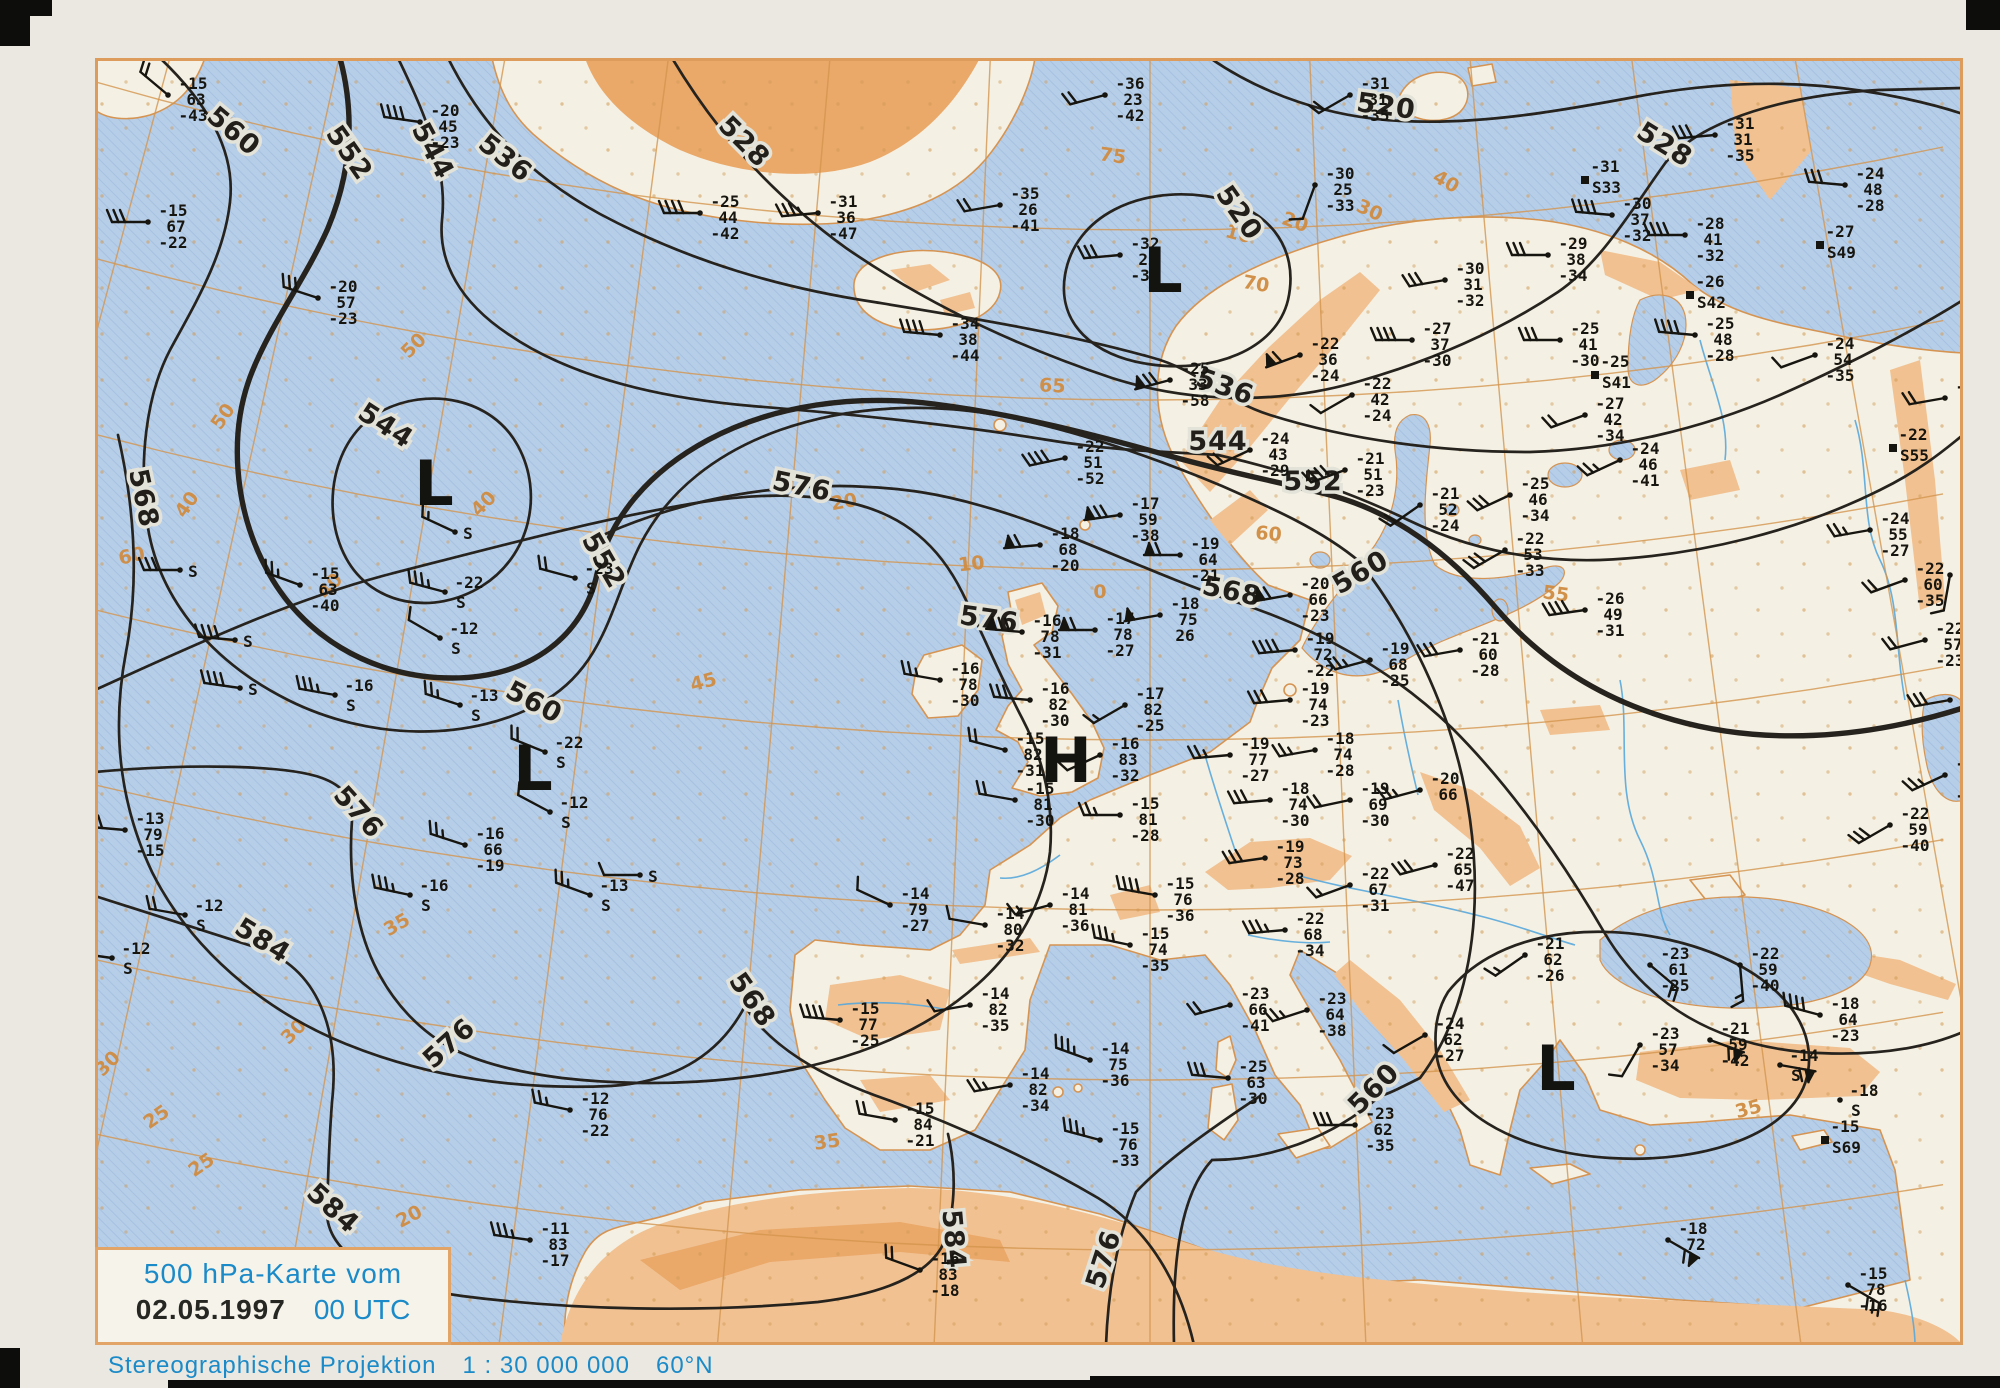  Describe the element at coordinates (1292, 862) in the screenshot. I see `station-value: 73` at that location.